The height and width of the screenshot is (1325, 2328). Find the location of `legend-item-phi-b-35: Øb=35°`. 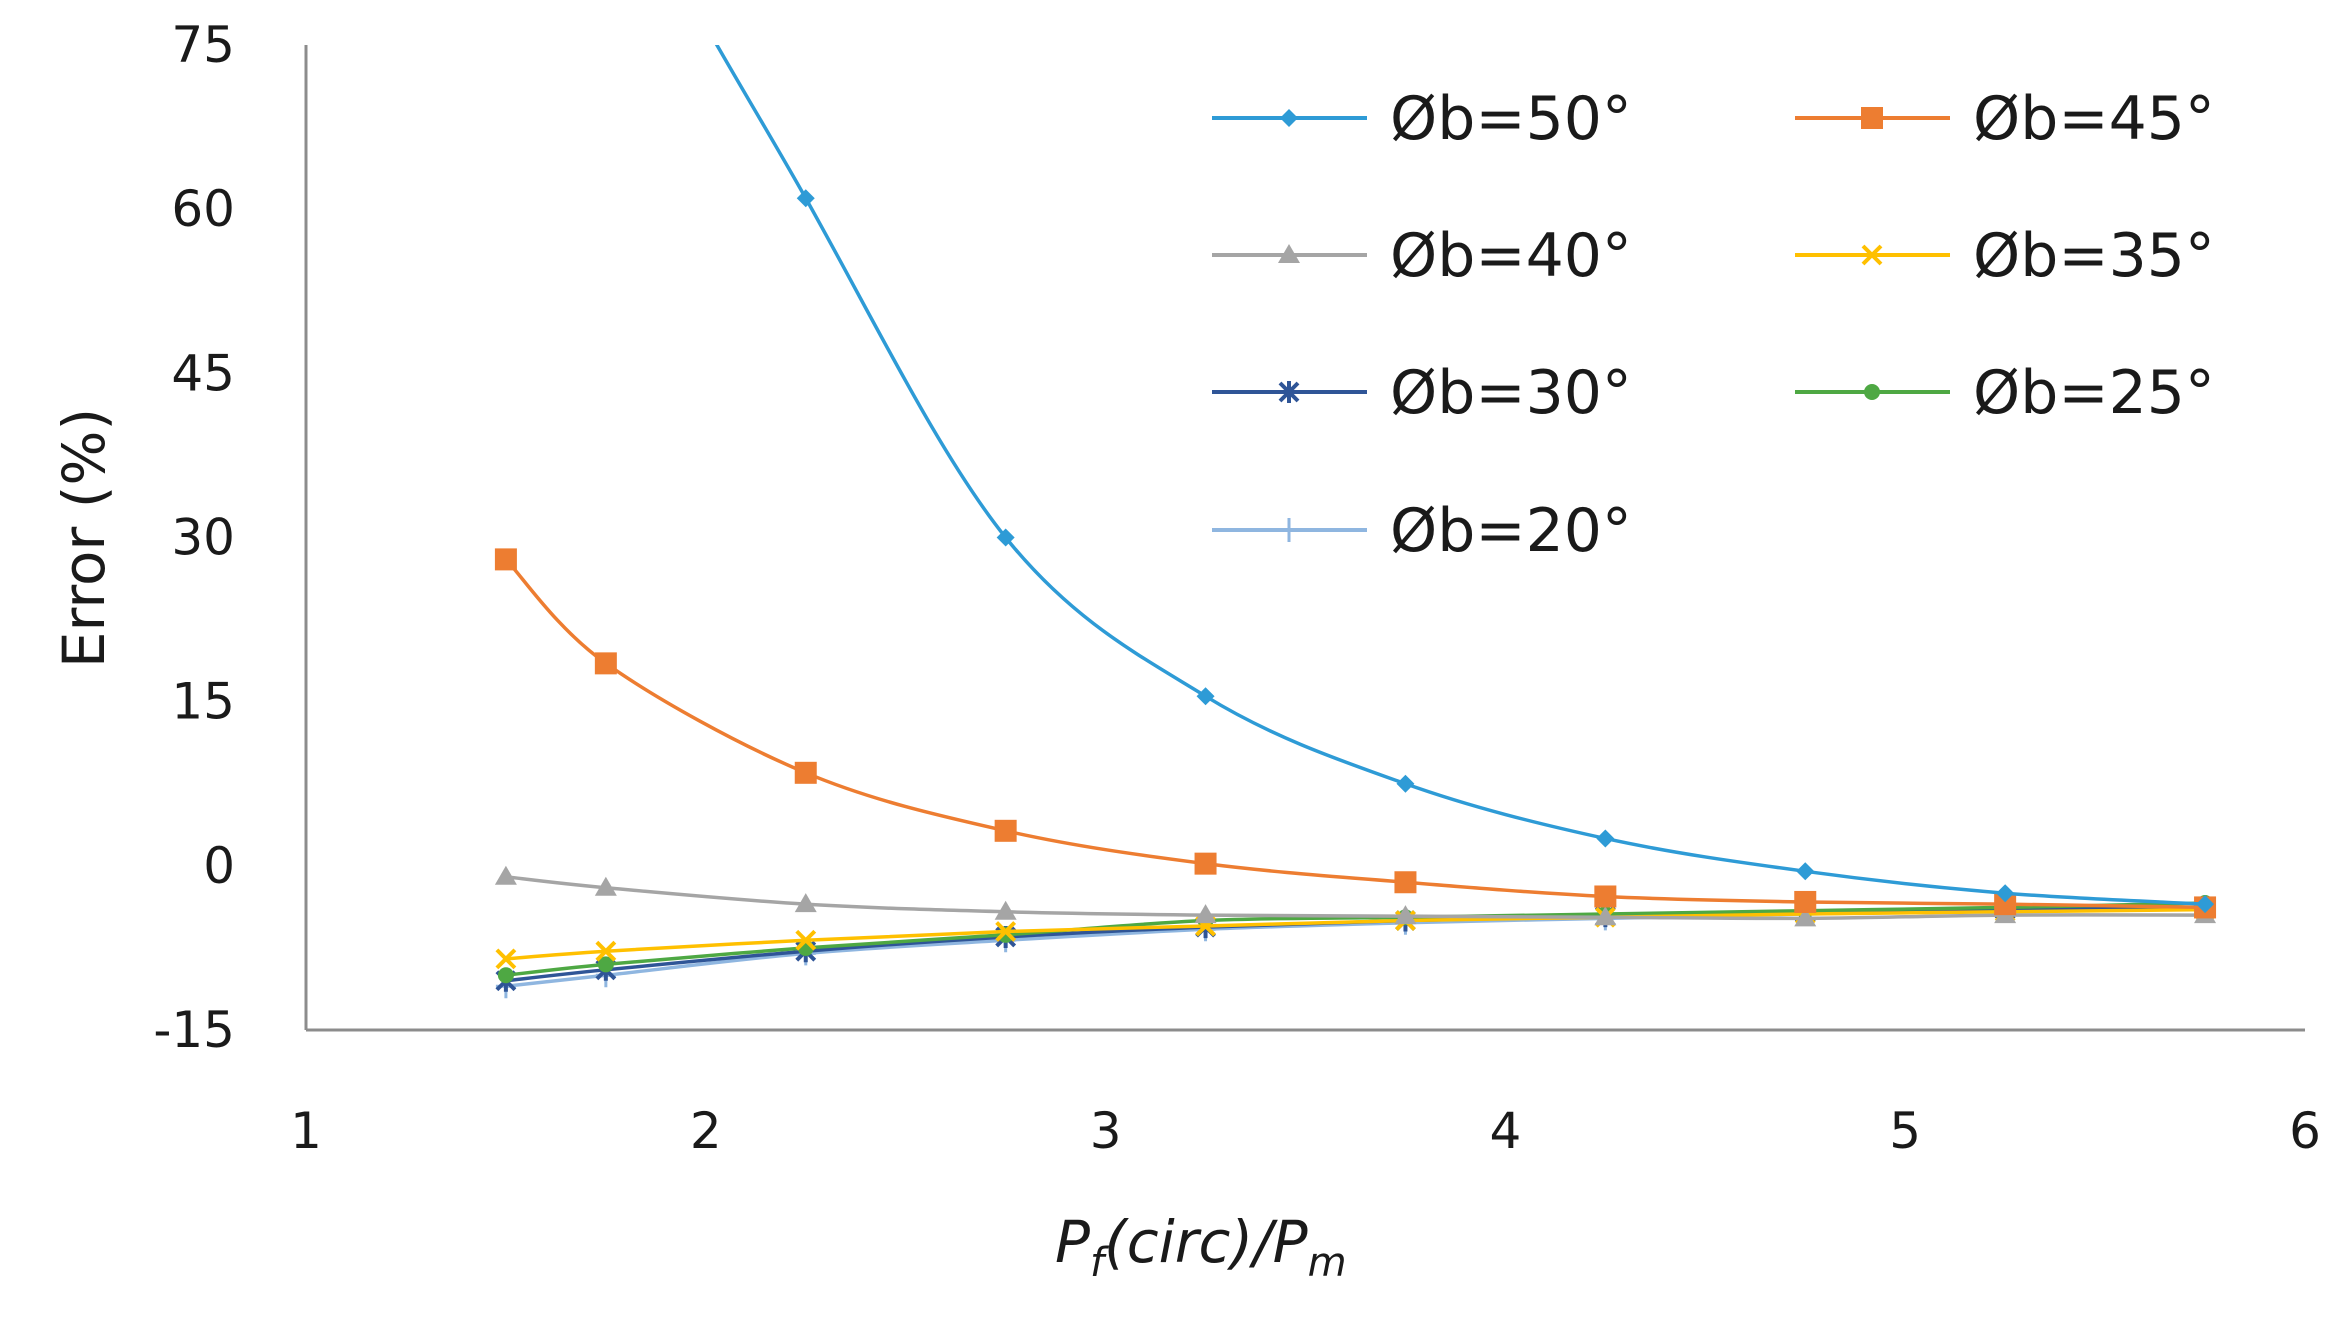

legend-item-phi-b-35: Øb=35° is located at coordinates (2005, 256).